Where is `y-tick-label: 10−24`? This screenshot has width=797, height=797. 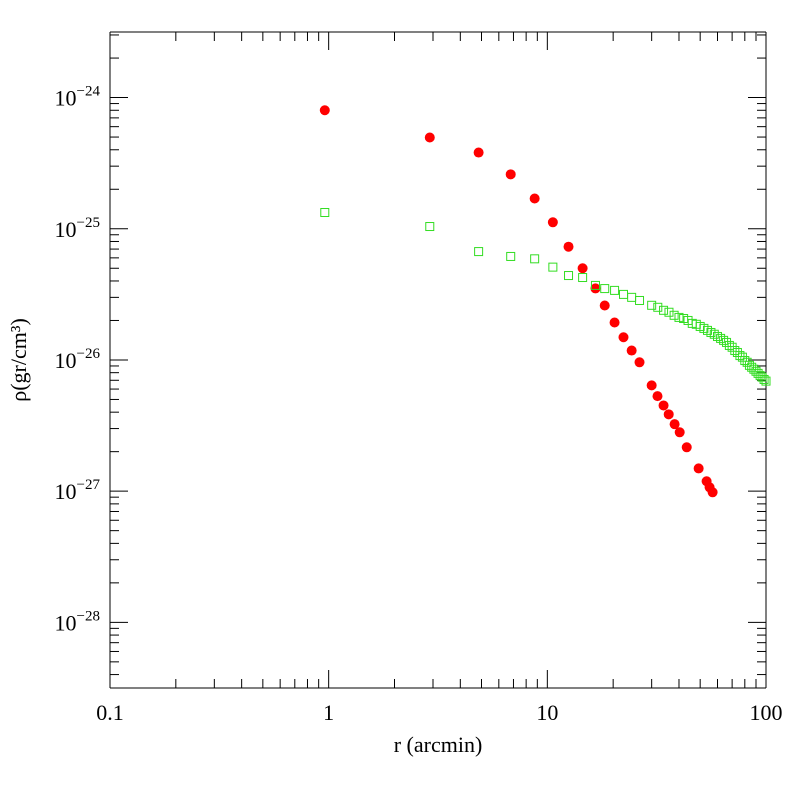 y-tick-label: 10−24 is located at coordinates (78, 97).